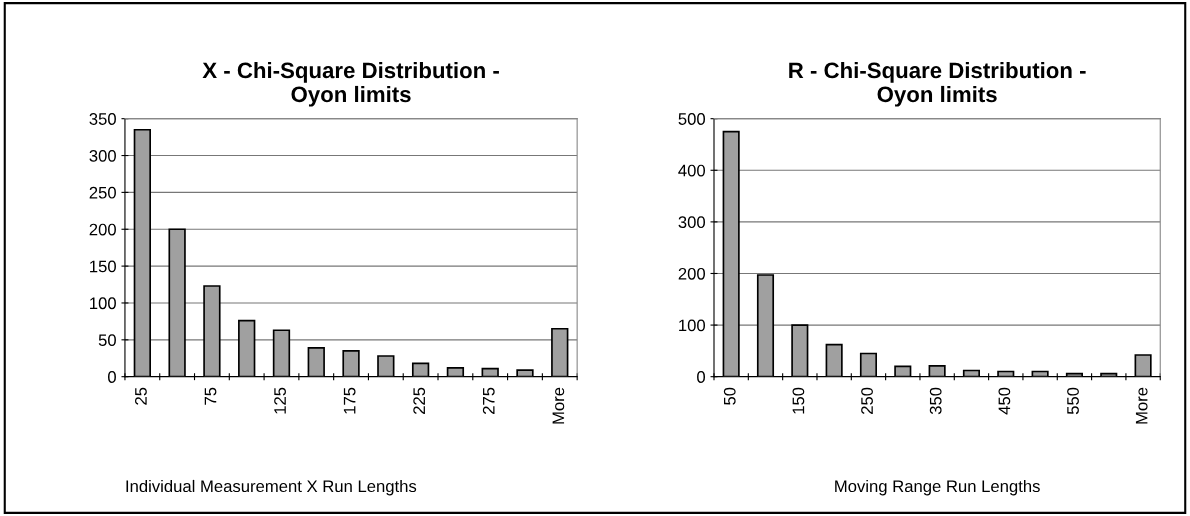 Image resolution: width=1190 pixels, height=516 pixels. I want to click on x-tick-label: 550, so click(1073, 401).